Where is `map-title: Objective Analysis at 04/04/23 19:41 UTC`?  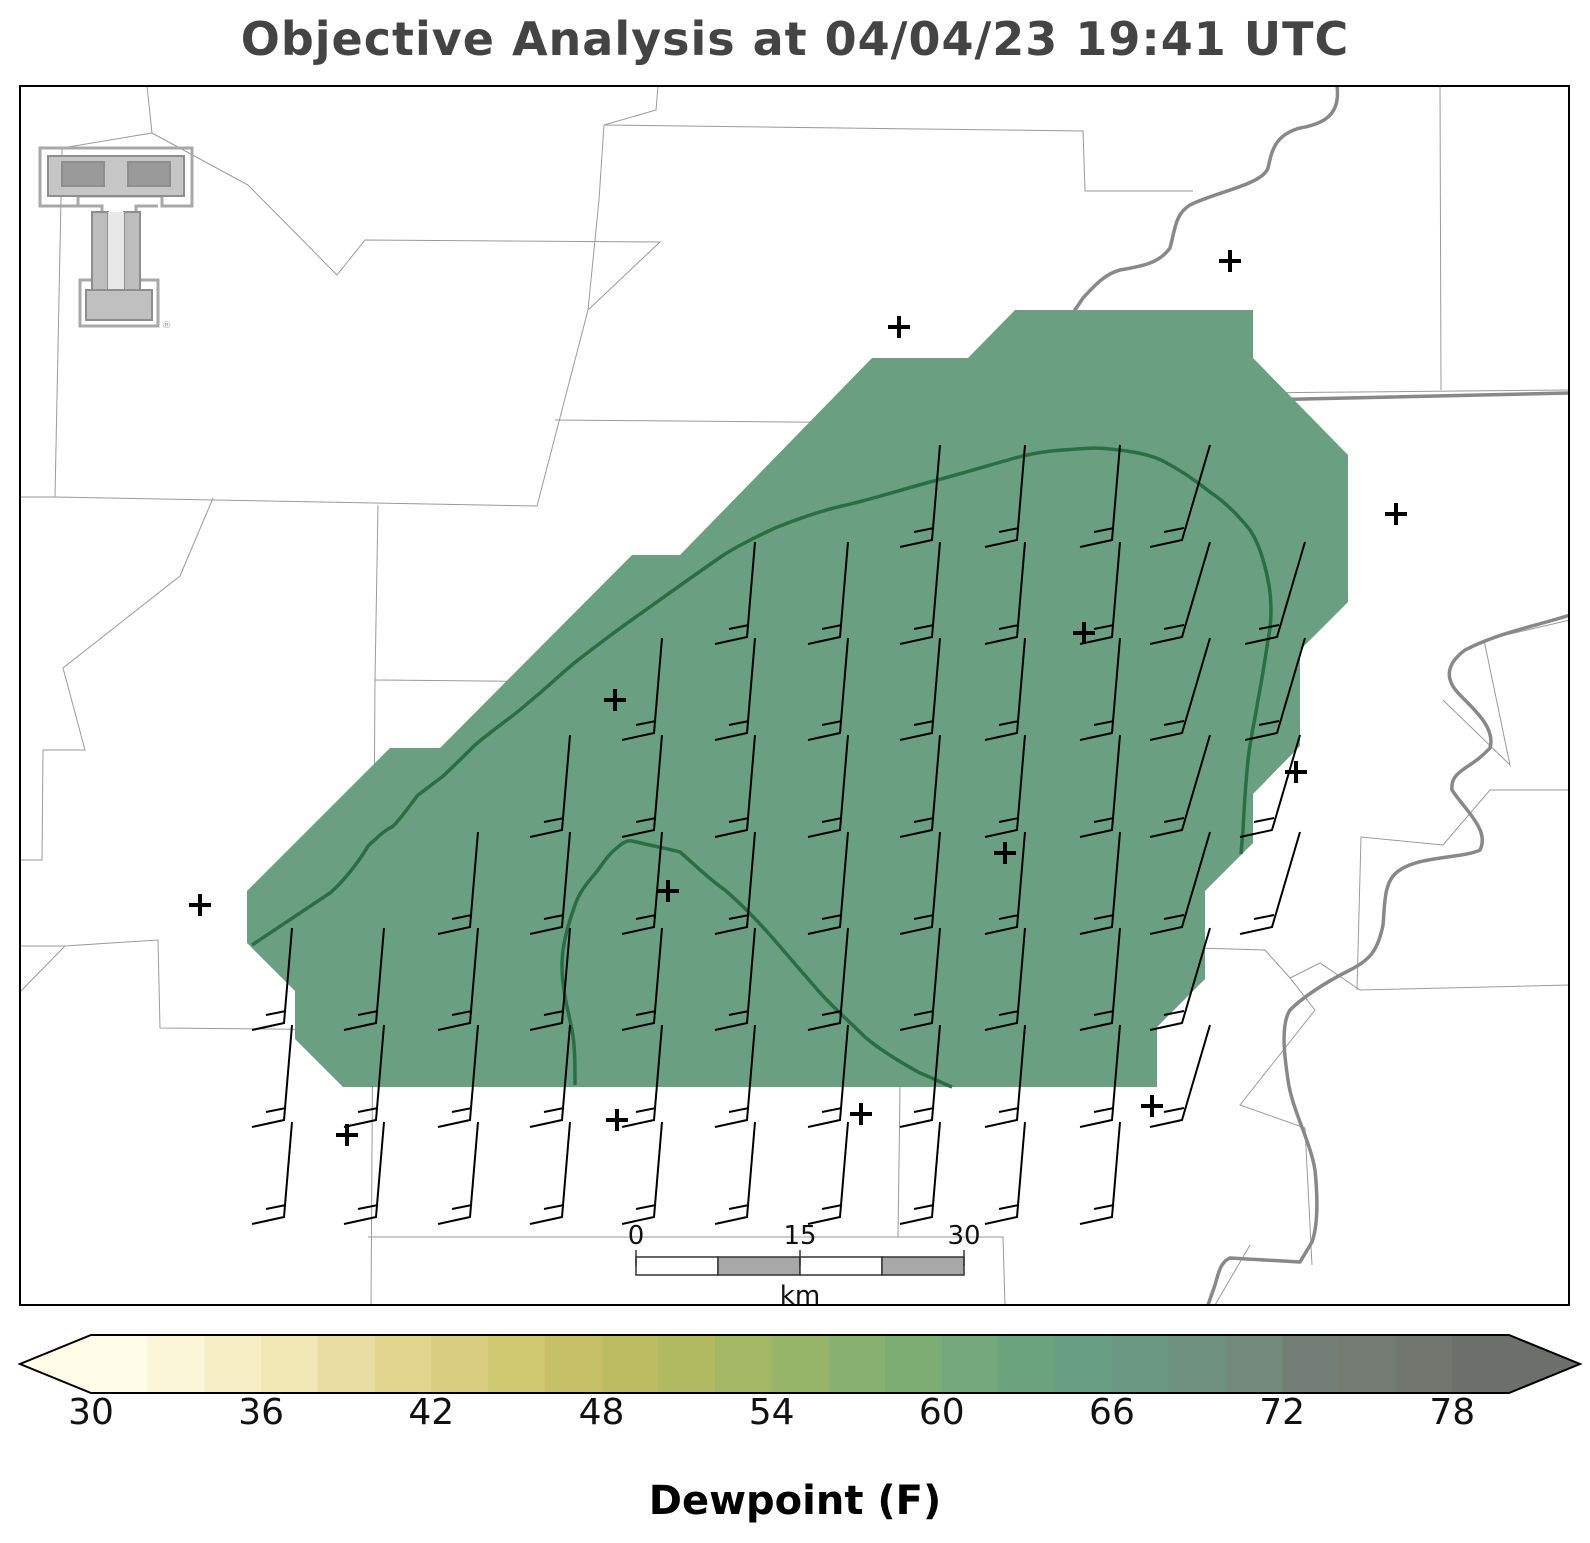
map-title: Objective Analysis at 04/04/23 19:41 UTC is located at coordinates (795, 39).